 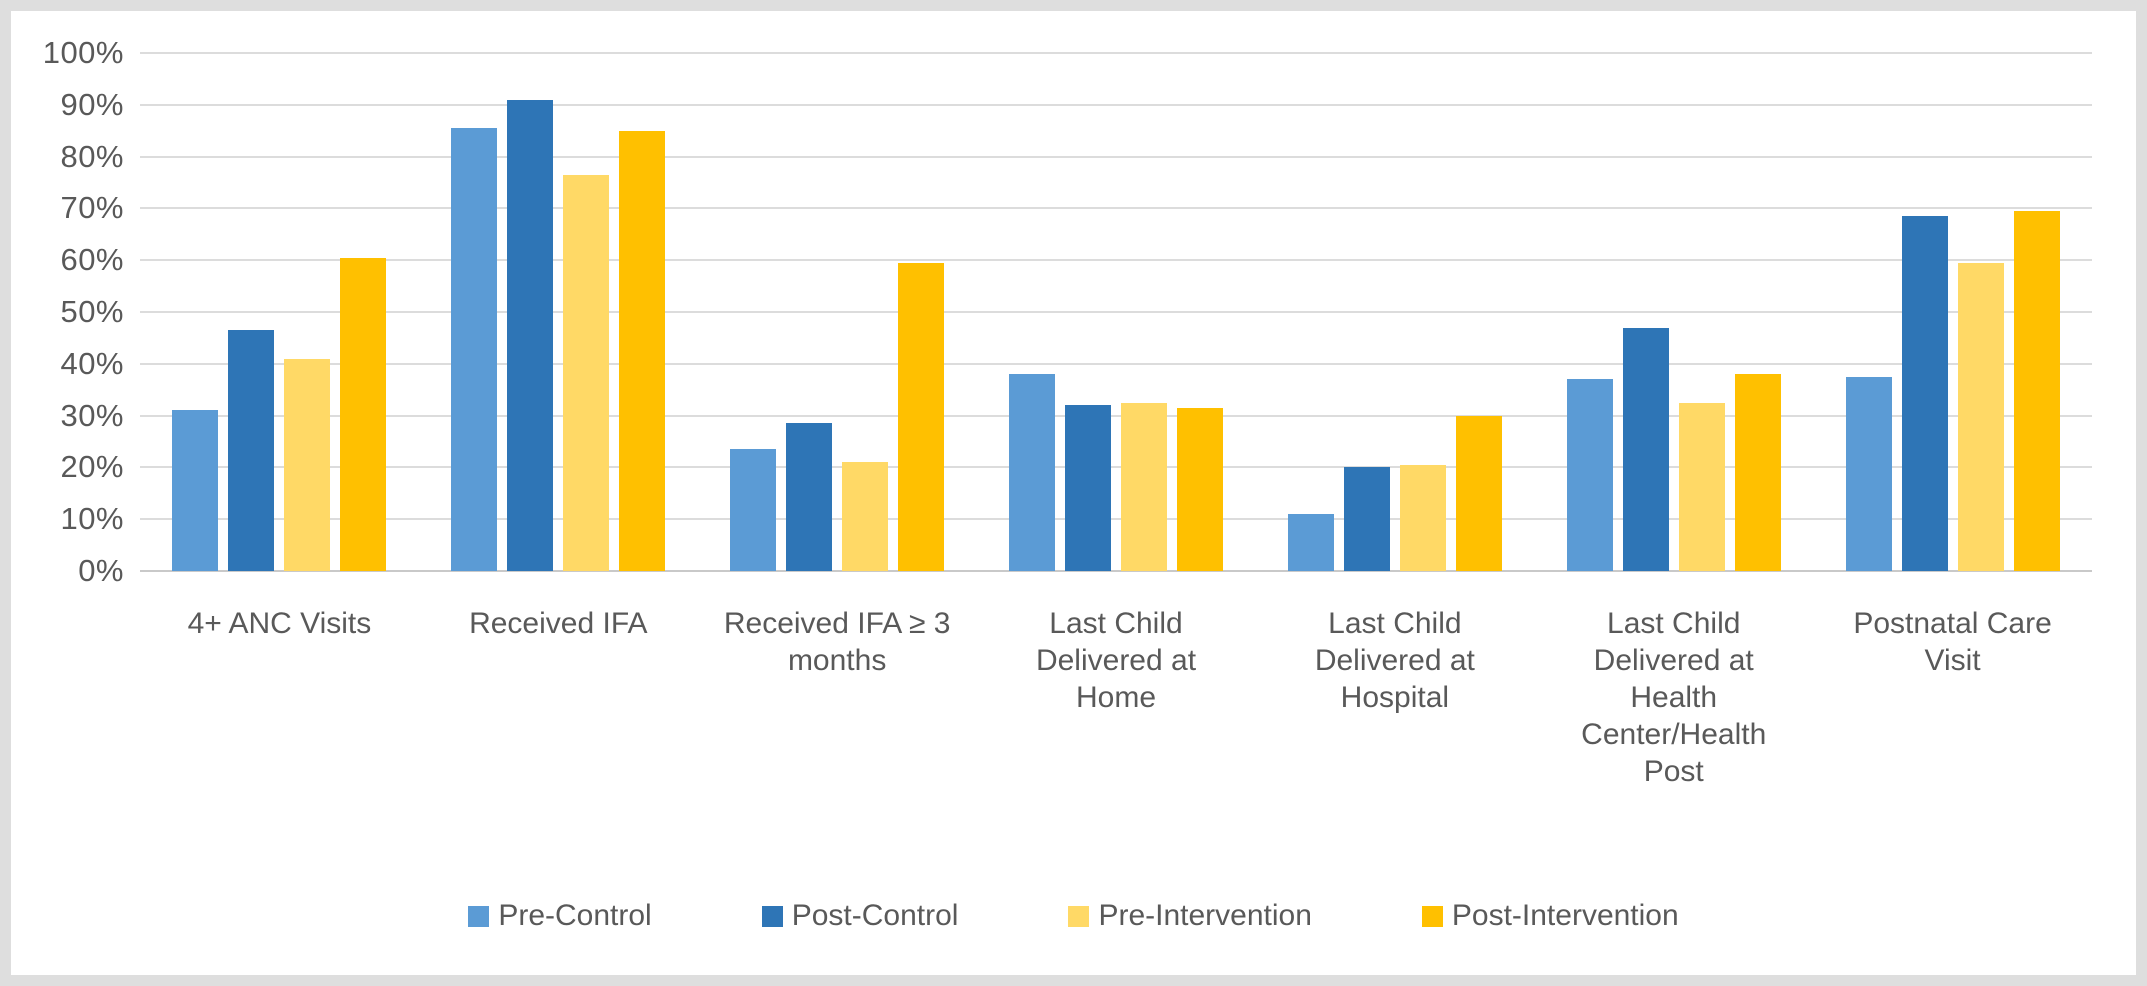 I want to click on legend-label: Post-Control, so click(x=875, y=915).